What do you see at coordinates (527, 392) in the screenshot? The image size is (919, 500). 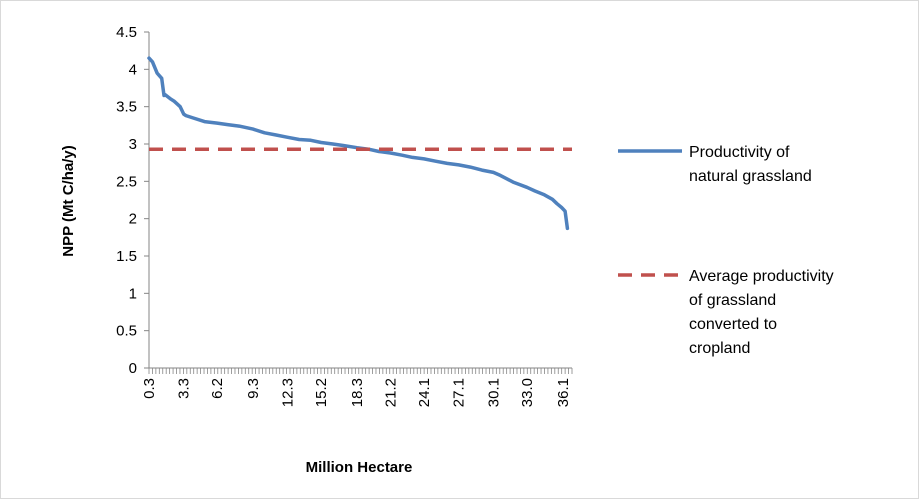 I see `x-tick-label: 33.0` at bounding box center [527, 392].